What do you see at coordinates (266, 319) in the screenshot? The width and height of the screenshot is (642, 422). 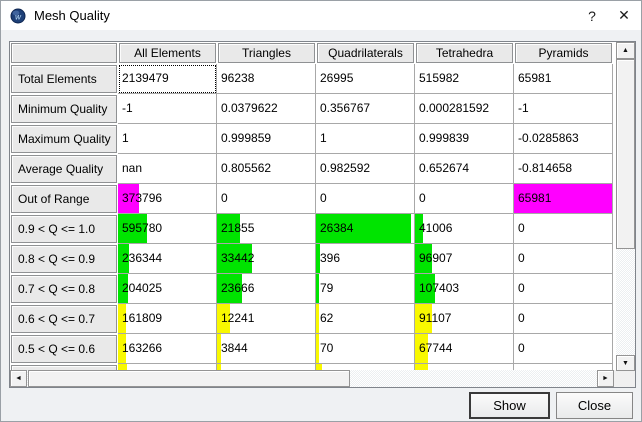 I see `data-cell: 12241` at bounding box center [266, 319].